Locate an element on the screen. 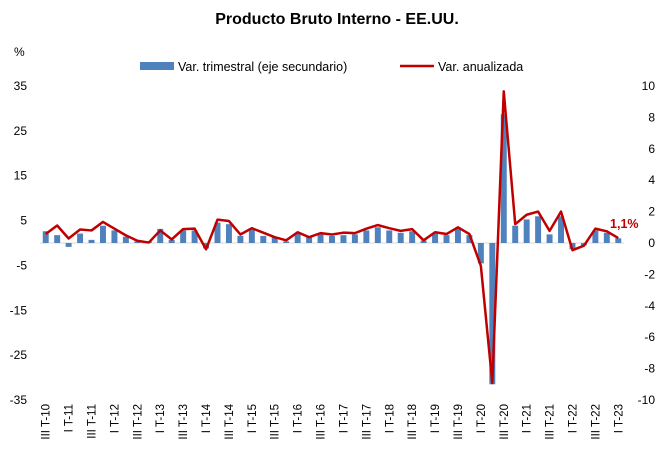 This screenshot has width=672, height=464. right-axis-tick-label: 6 is located at coordinates (651, 149).